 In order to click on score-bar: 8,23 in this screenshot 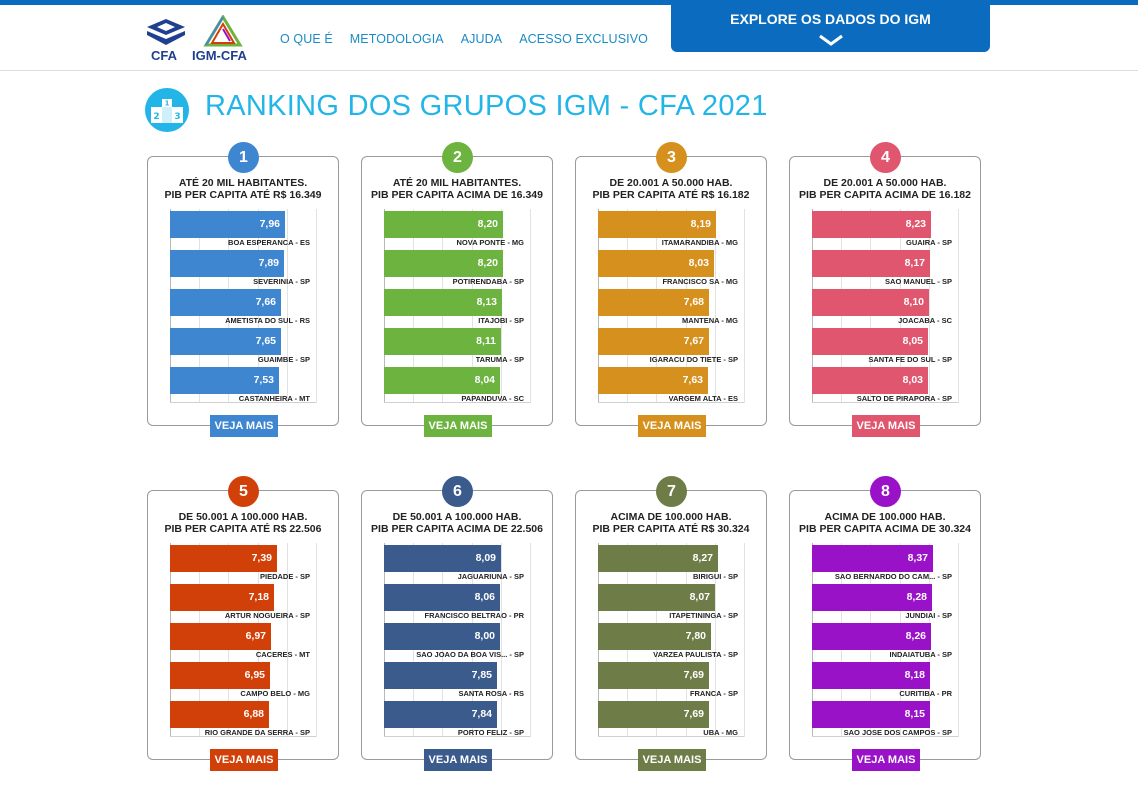, I will do `click(871, 224)`.